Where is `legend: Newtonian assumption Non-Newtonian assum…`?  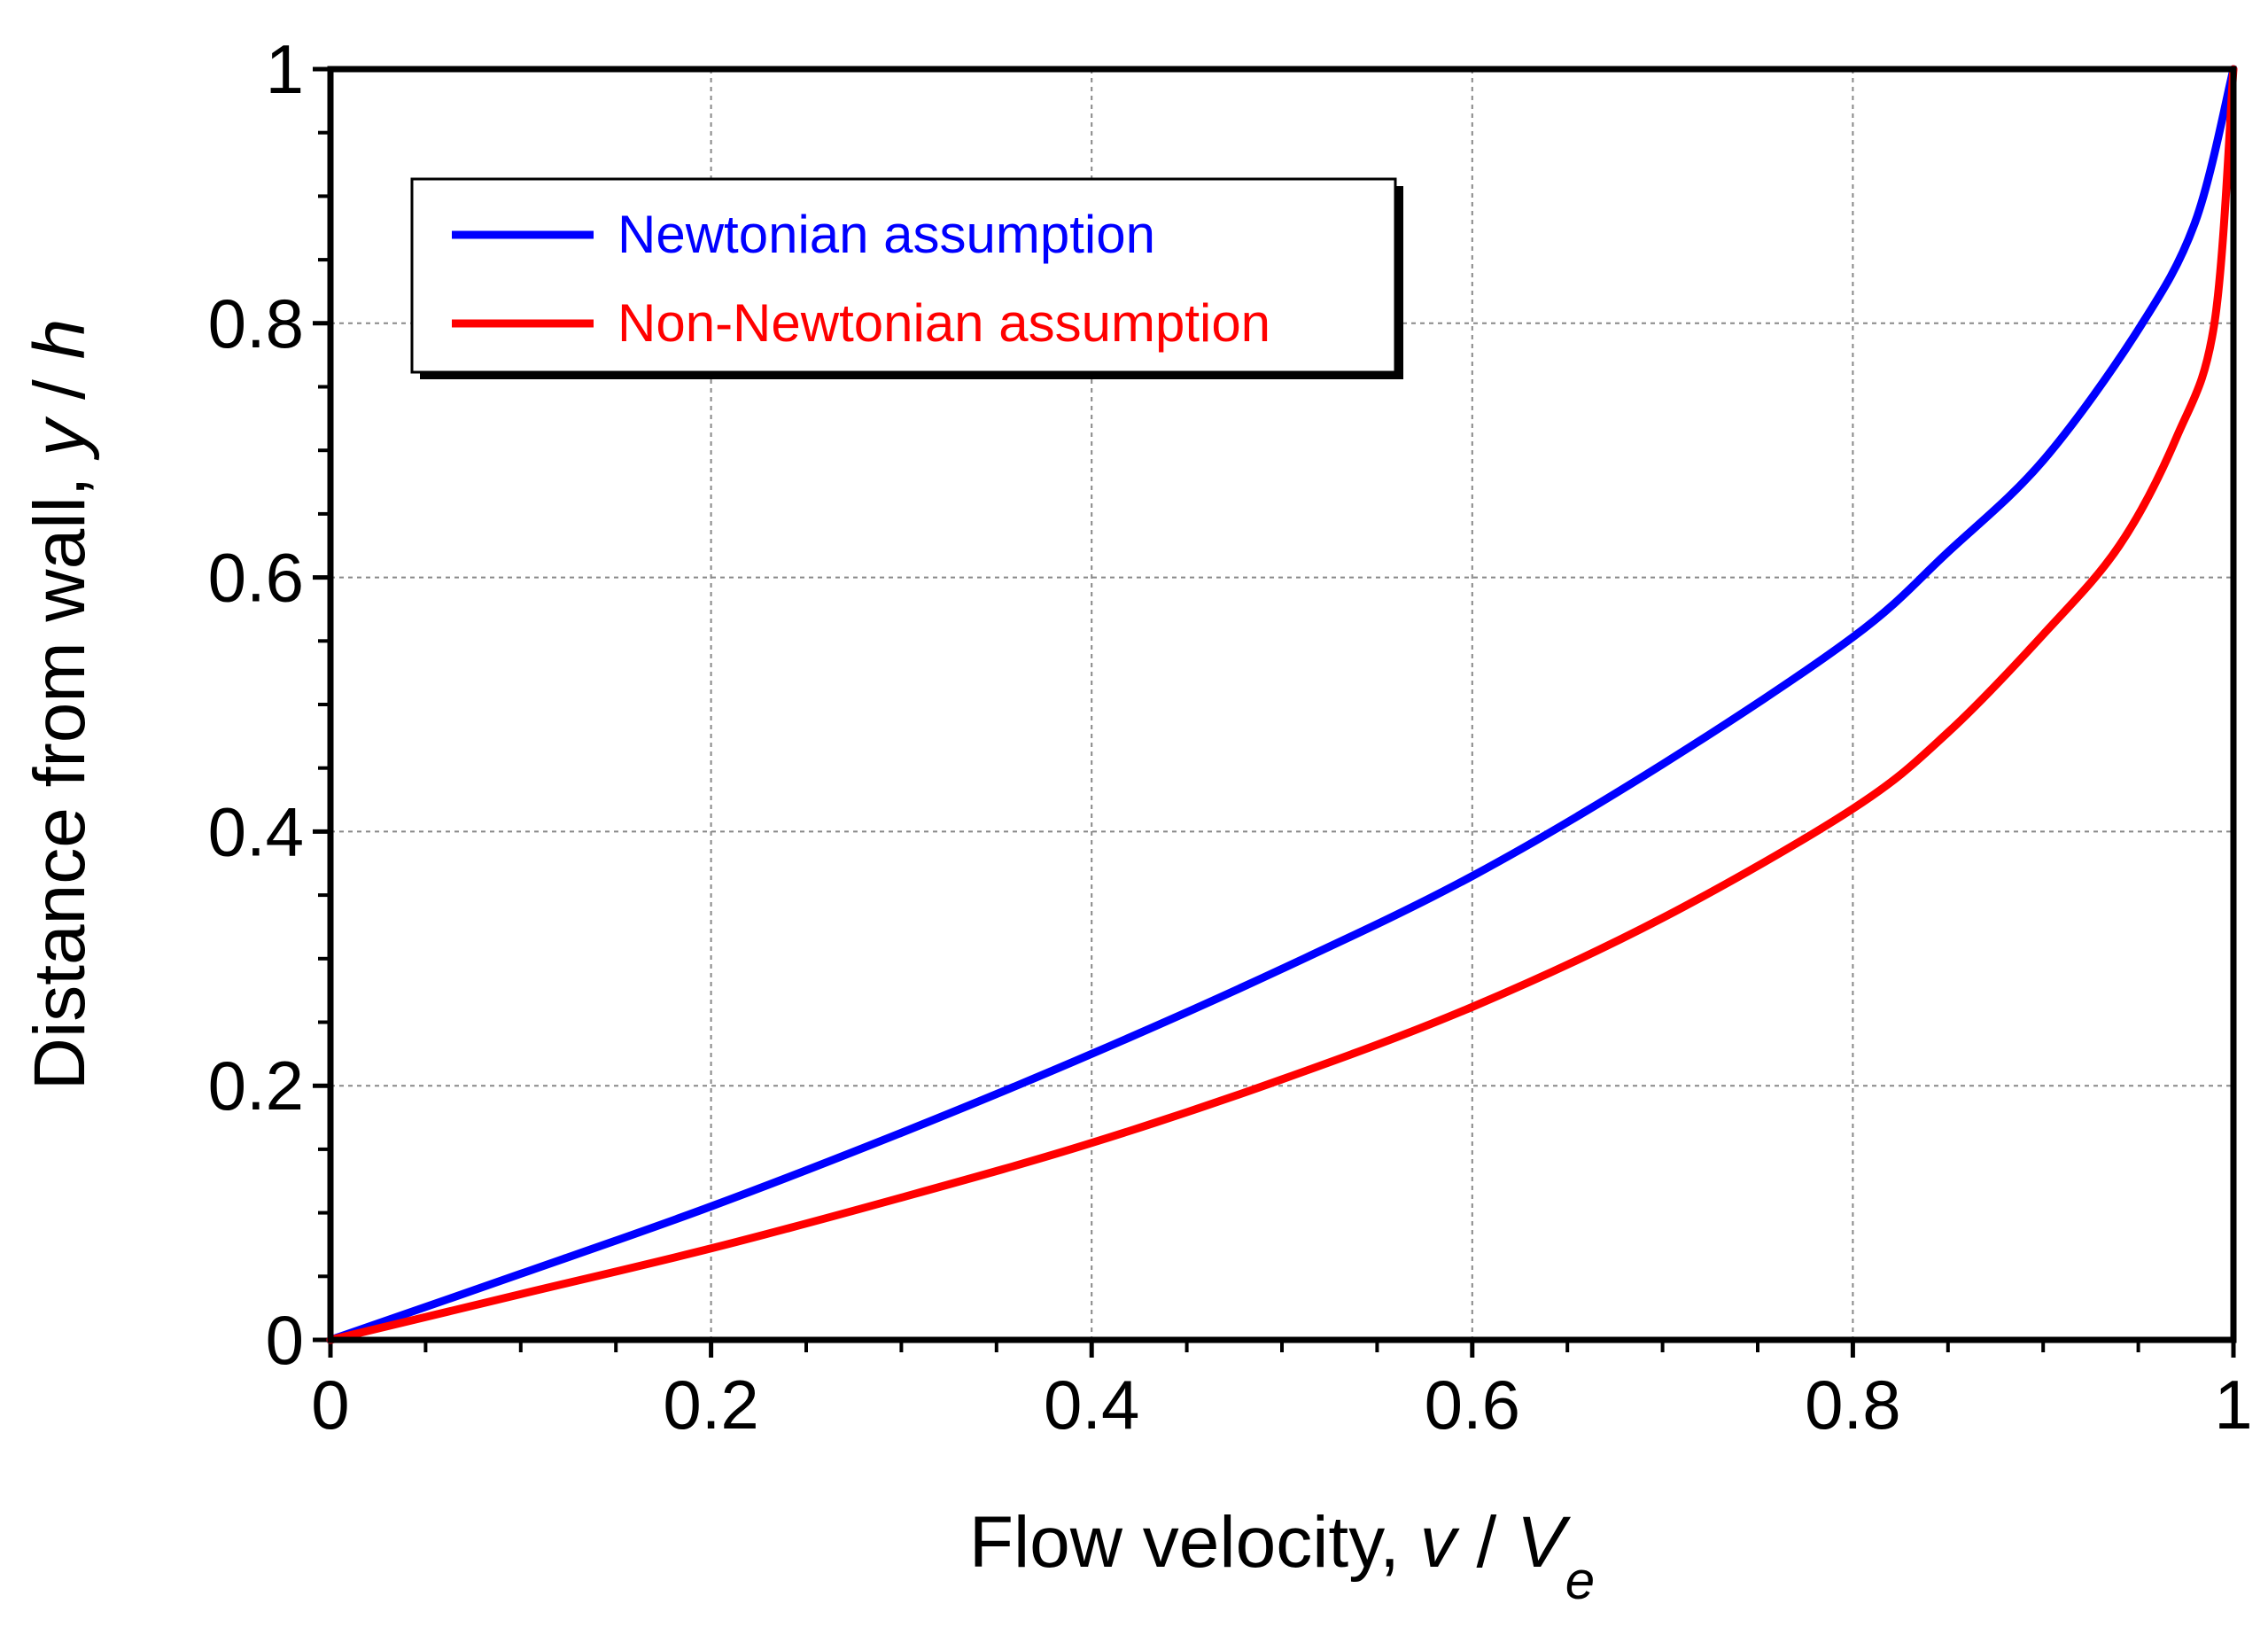 legend: Newtonian assumption Non-Newtonian assum… is located at coordinates (906, 278).